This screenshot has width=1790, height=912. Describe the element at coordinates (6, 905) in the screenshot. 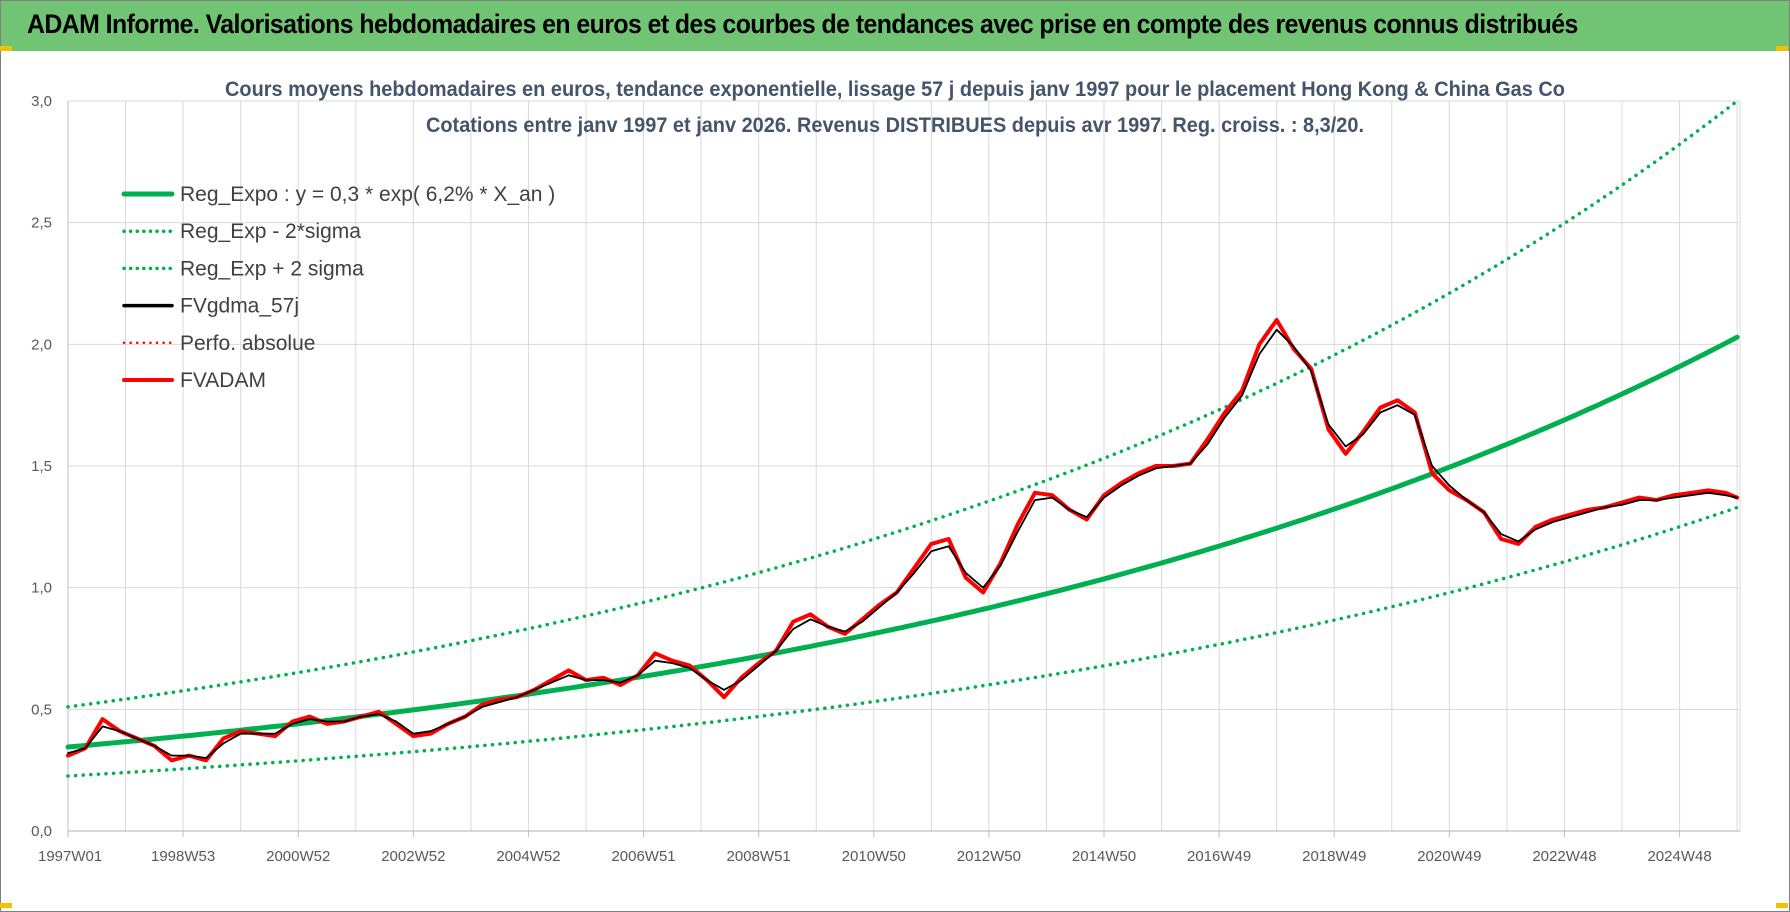

I see `corner-accent-bottom-left` at that location.